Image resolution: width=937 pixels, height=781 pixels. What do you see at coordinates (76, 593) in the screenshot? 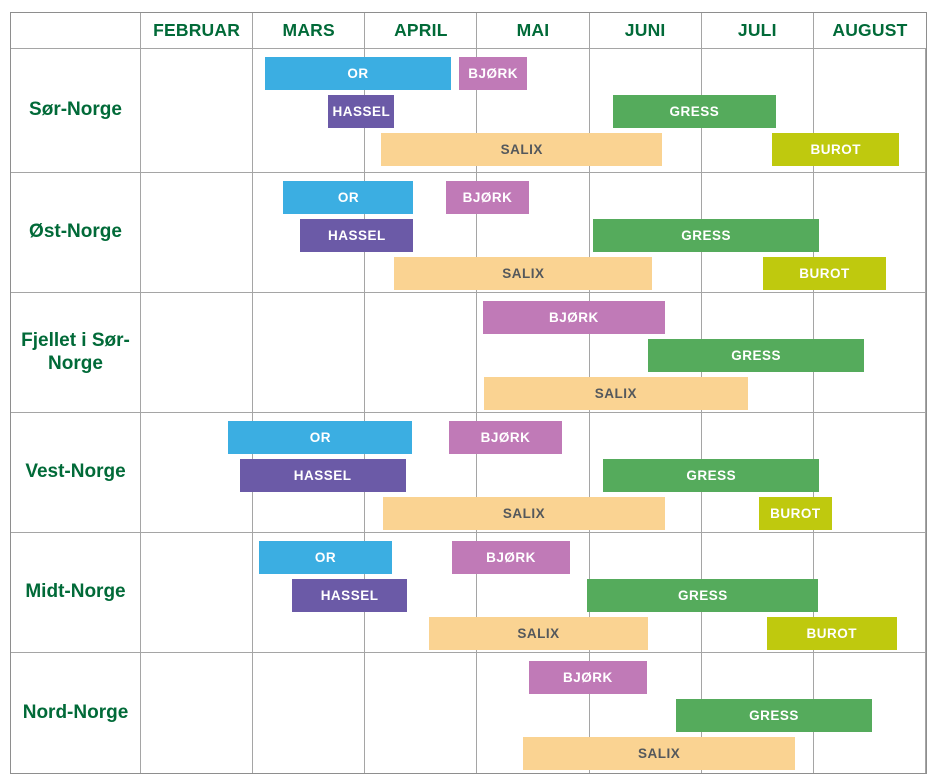
I see `region-label: Midt-Norge` at bounding box center [76, 593].